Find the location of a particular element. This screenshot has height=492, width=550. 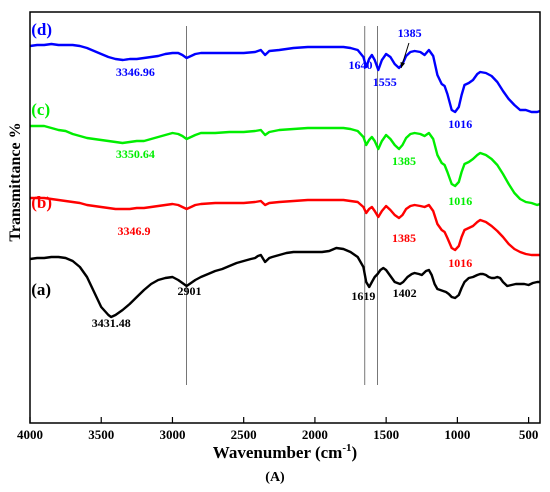

peak-label: 3431.48 is located at coordinates (111, 323).